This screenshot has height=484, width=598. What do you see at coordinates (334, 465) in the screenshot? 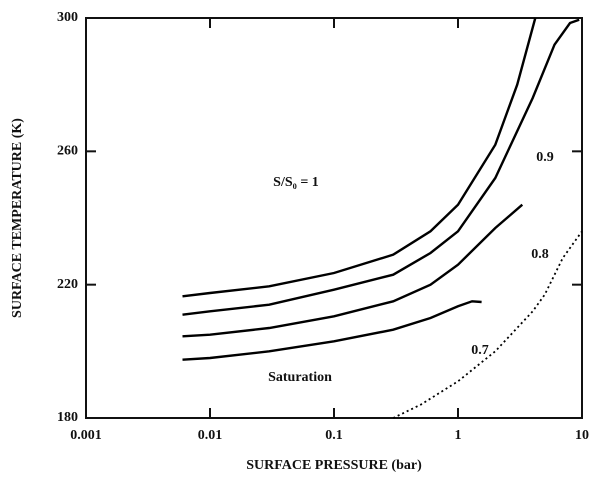
I see `x-axis-label: SURFACE PRESSURE (bar)` at bounding box center [334, 465].